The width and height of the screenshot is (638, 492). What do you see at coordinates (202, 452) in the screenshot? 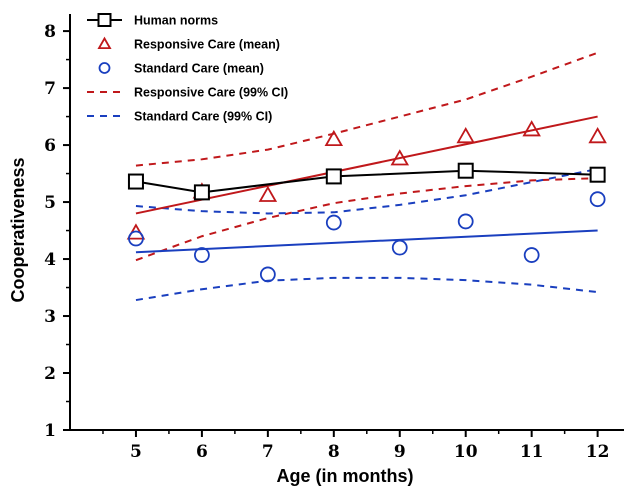
I see `x-tick-label: 6` at bounding box center [202, 452].